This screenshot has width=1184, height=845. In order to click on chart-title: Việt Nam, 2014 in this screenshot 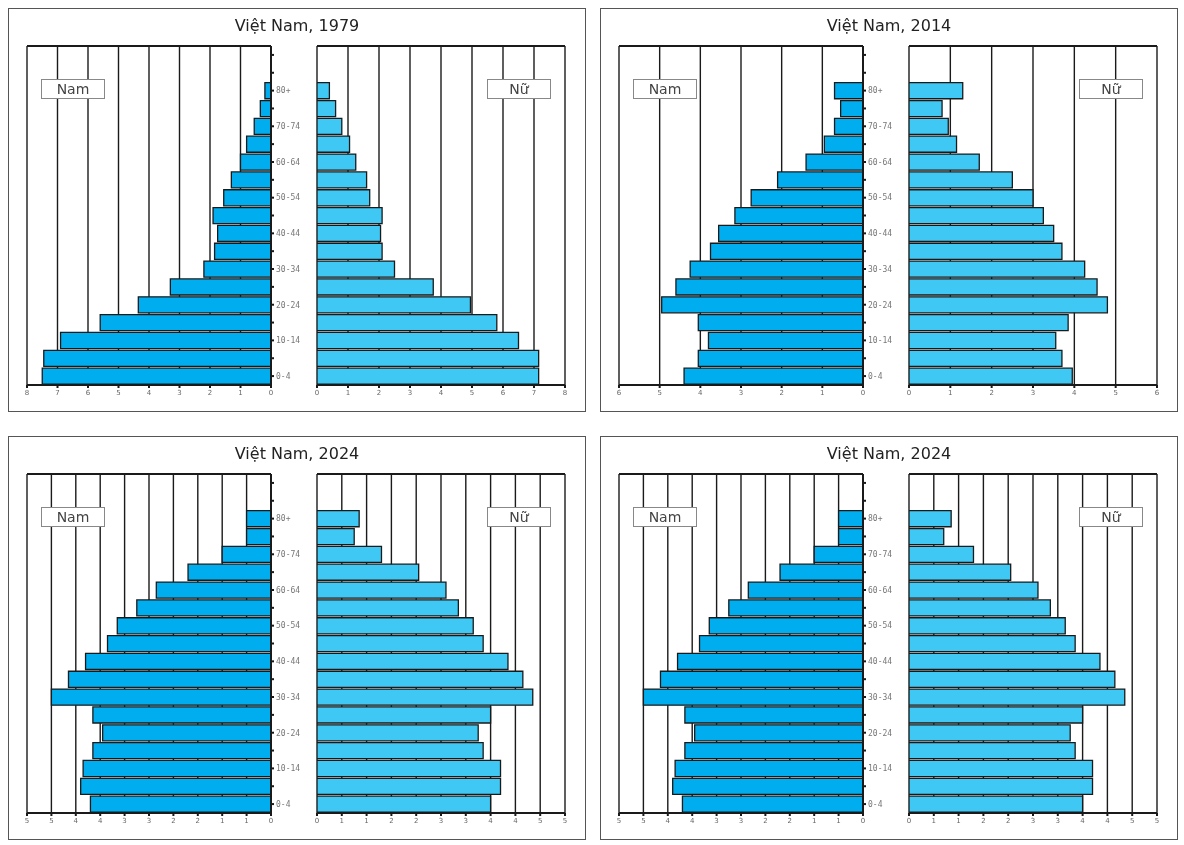, I will do `click(889, 26)`.